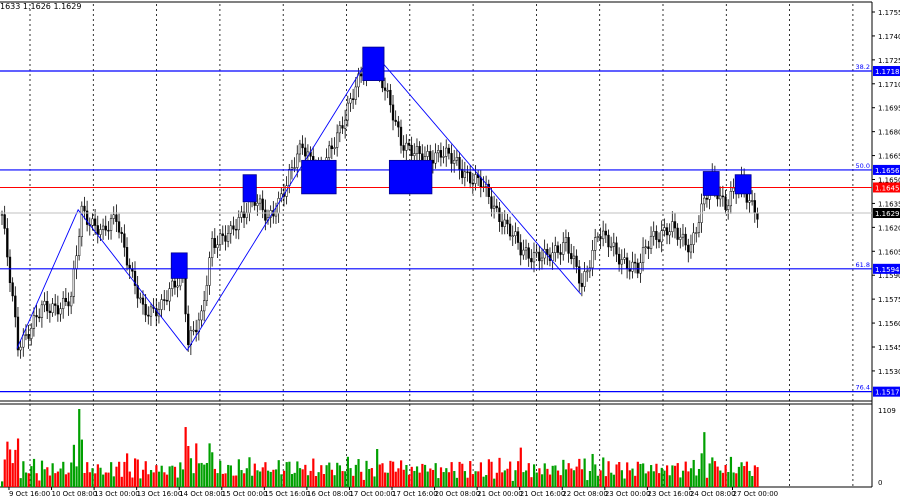 The image size is (900, 500). Describe the element at coordinates (670, 494) in the screenshot. I see `time-label: 23 Oct 16:00` at that location.